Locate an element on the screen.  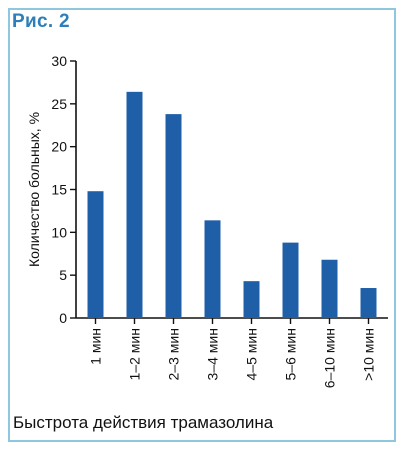
x-tick-label: 1 мин is located at coordinates (96, 346).